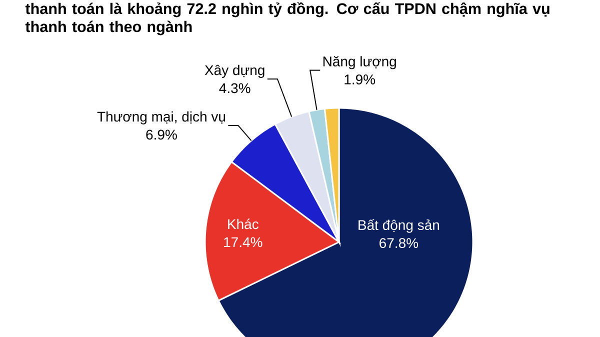 The height and width of the screenshot is (337, 600). I want to click on slice-label: Xây dựng, so click(234, 71).